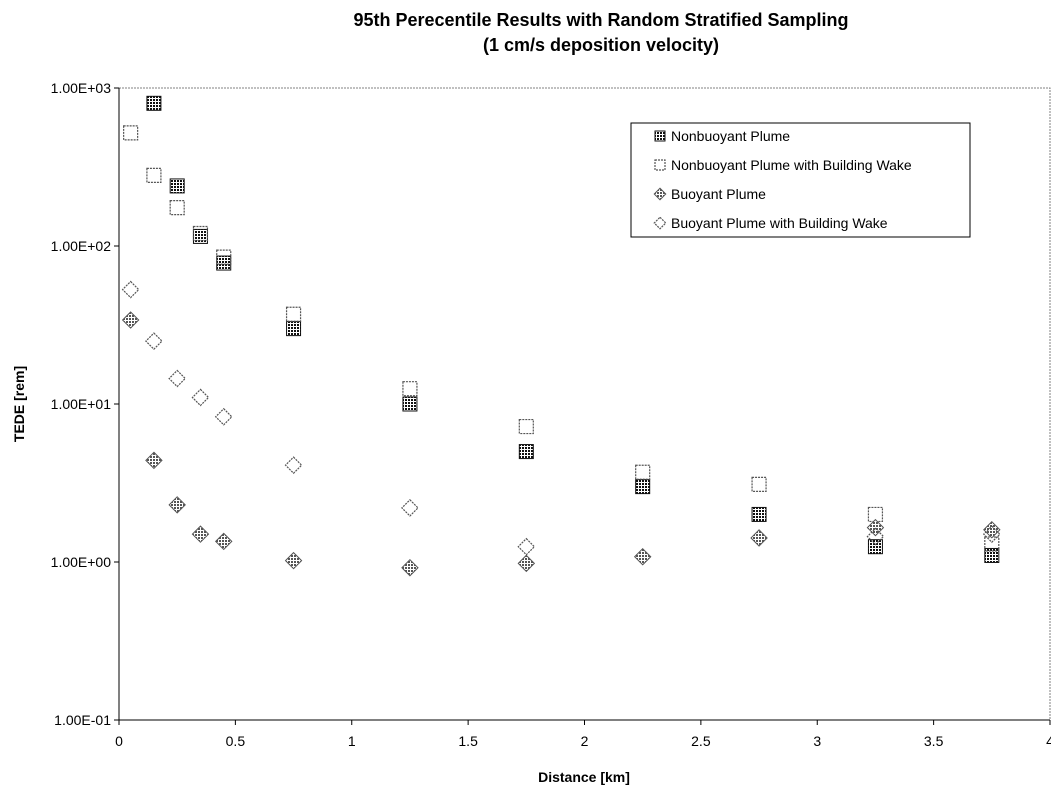  Describe the element at coordinates (1048, 741) in the screenshot. I see `x-tick-label: 4` at that location.